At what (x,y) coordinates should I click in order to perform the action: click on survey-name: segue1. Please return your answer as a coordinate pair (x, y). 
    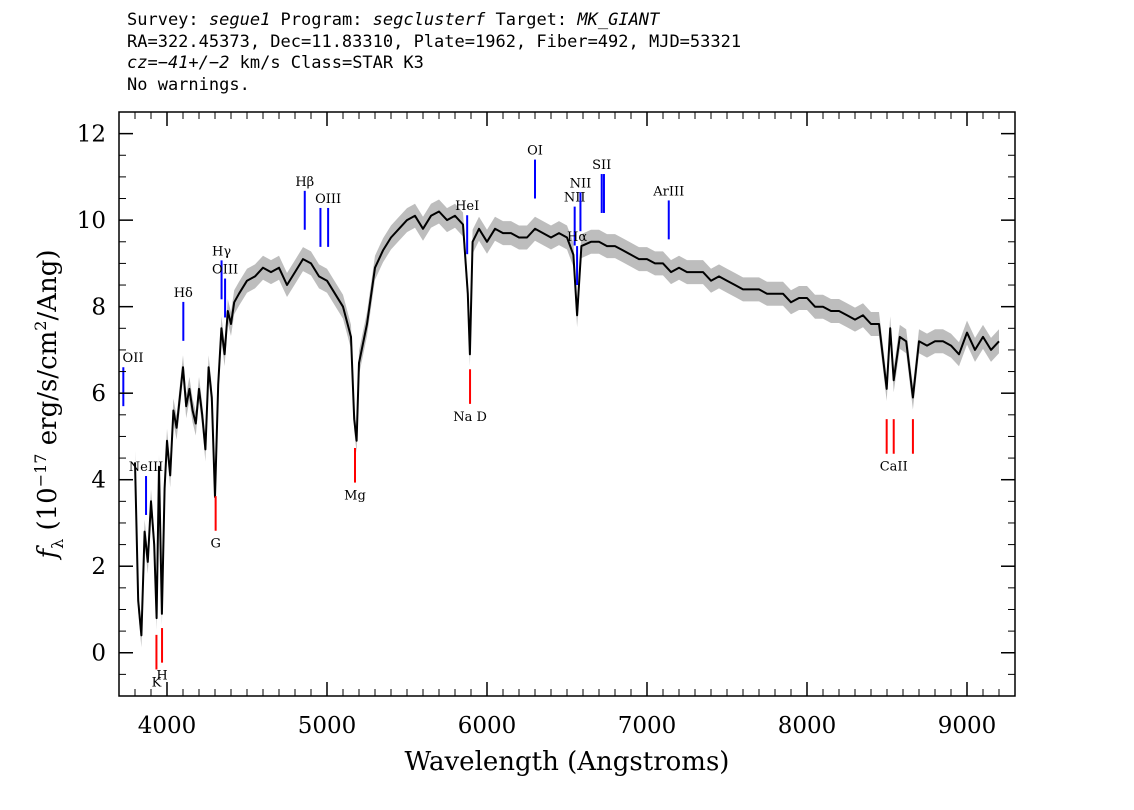
    Looking at the image, I should click on (239, 20).